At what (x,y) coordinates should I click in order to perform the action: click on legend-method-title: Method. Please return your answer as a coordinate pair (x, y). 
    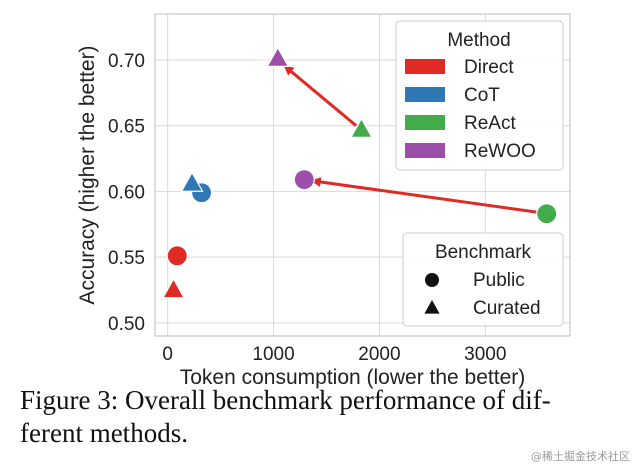
    Looking at the image, I should click on (478, 40).